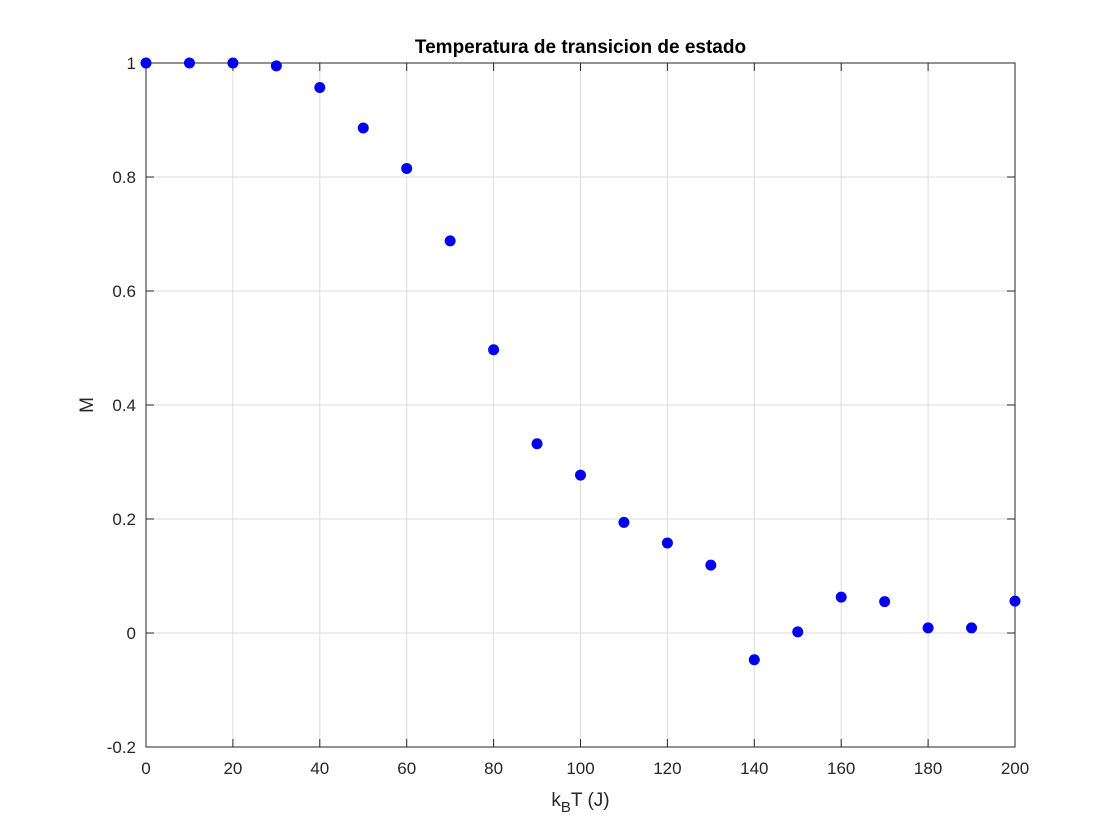 The height and width of the screenshot is (840, 1120). What do you see at coordinates (145, 768) in the screenshot?
I see `x-tick-label: 0` at bounding box center [145, 768].